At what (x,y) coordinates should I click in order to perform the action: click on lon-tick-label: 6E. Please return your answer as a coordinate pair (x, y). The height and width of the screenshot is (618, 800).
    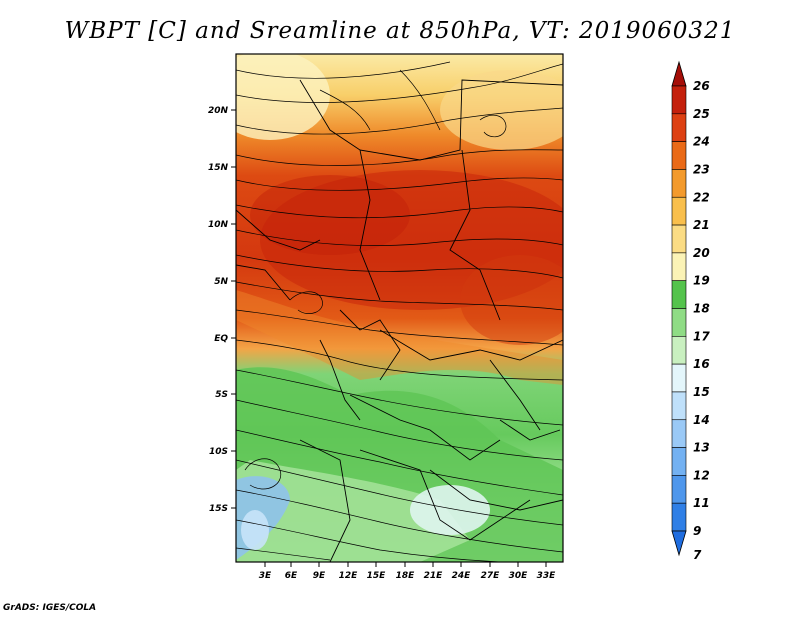
    Looking at the image, I should click on (291, 576).